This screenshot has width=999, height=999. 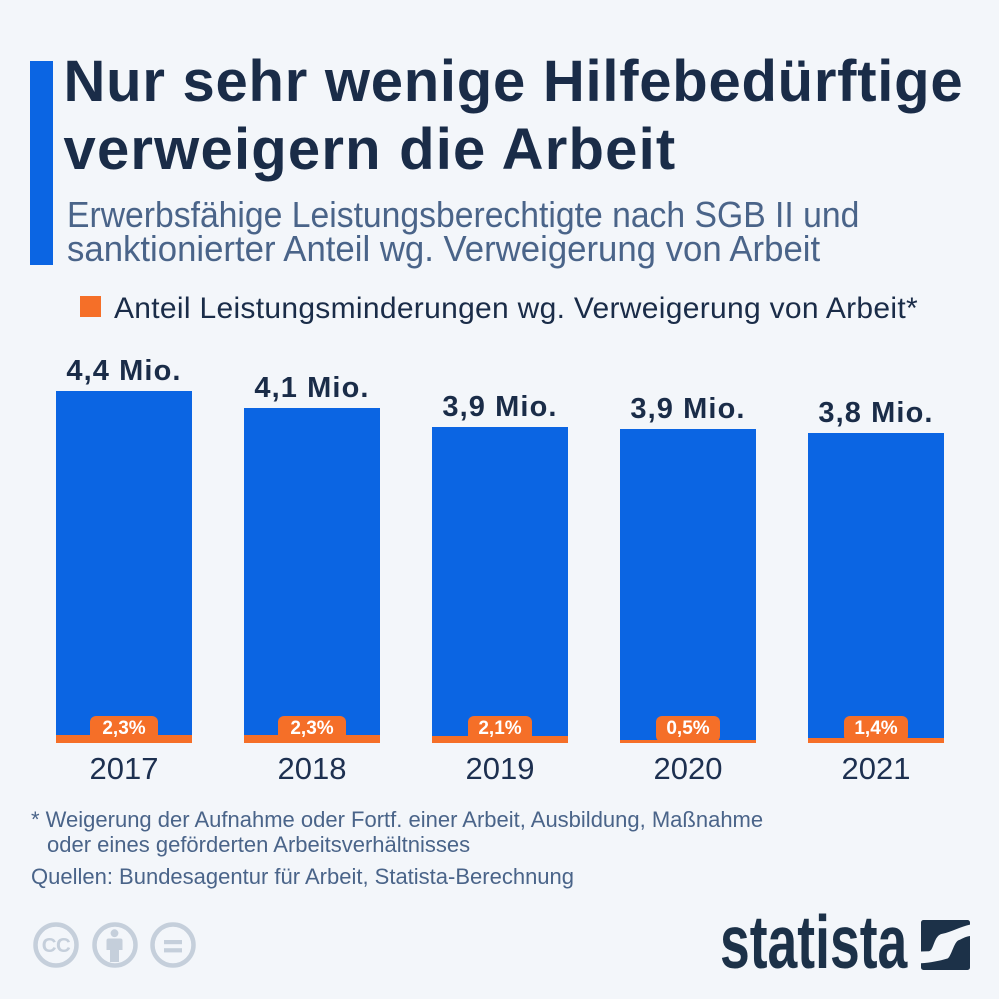 I want to click on svg-text: CC, so click(x=56, y=945).